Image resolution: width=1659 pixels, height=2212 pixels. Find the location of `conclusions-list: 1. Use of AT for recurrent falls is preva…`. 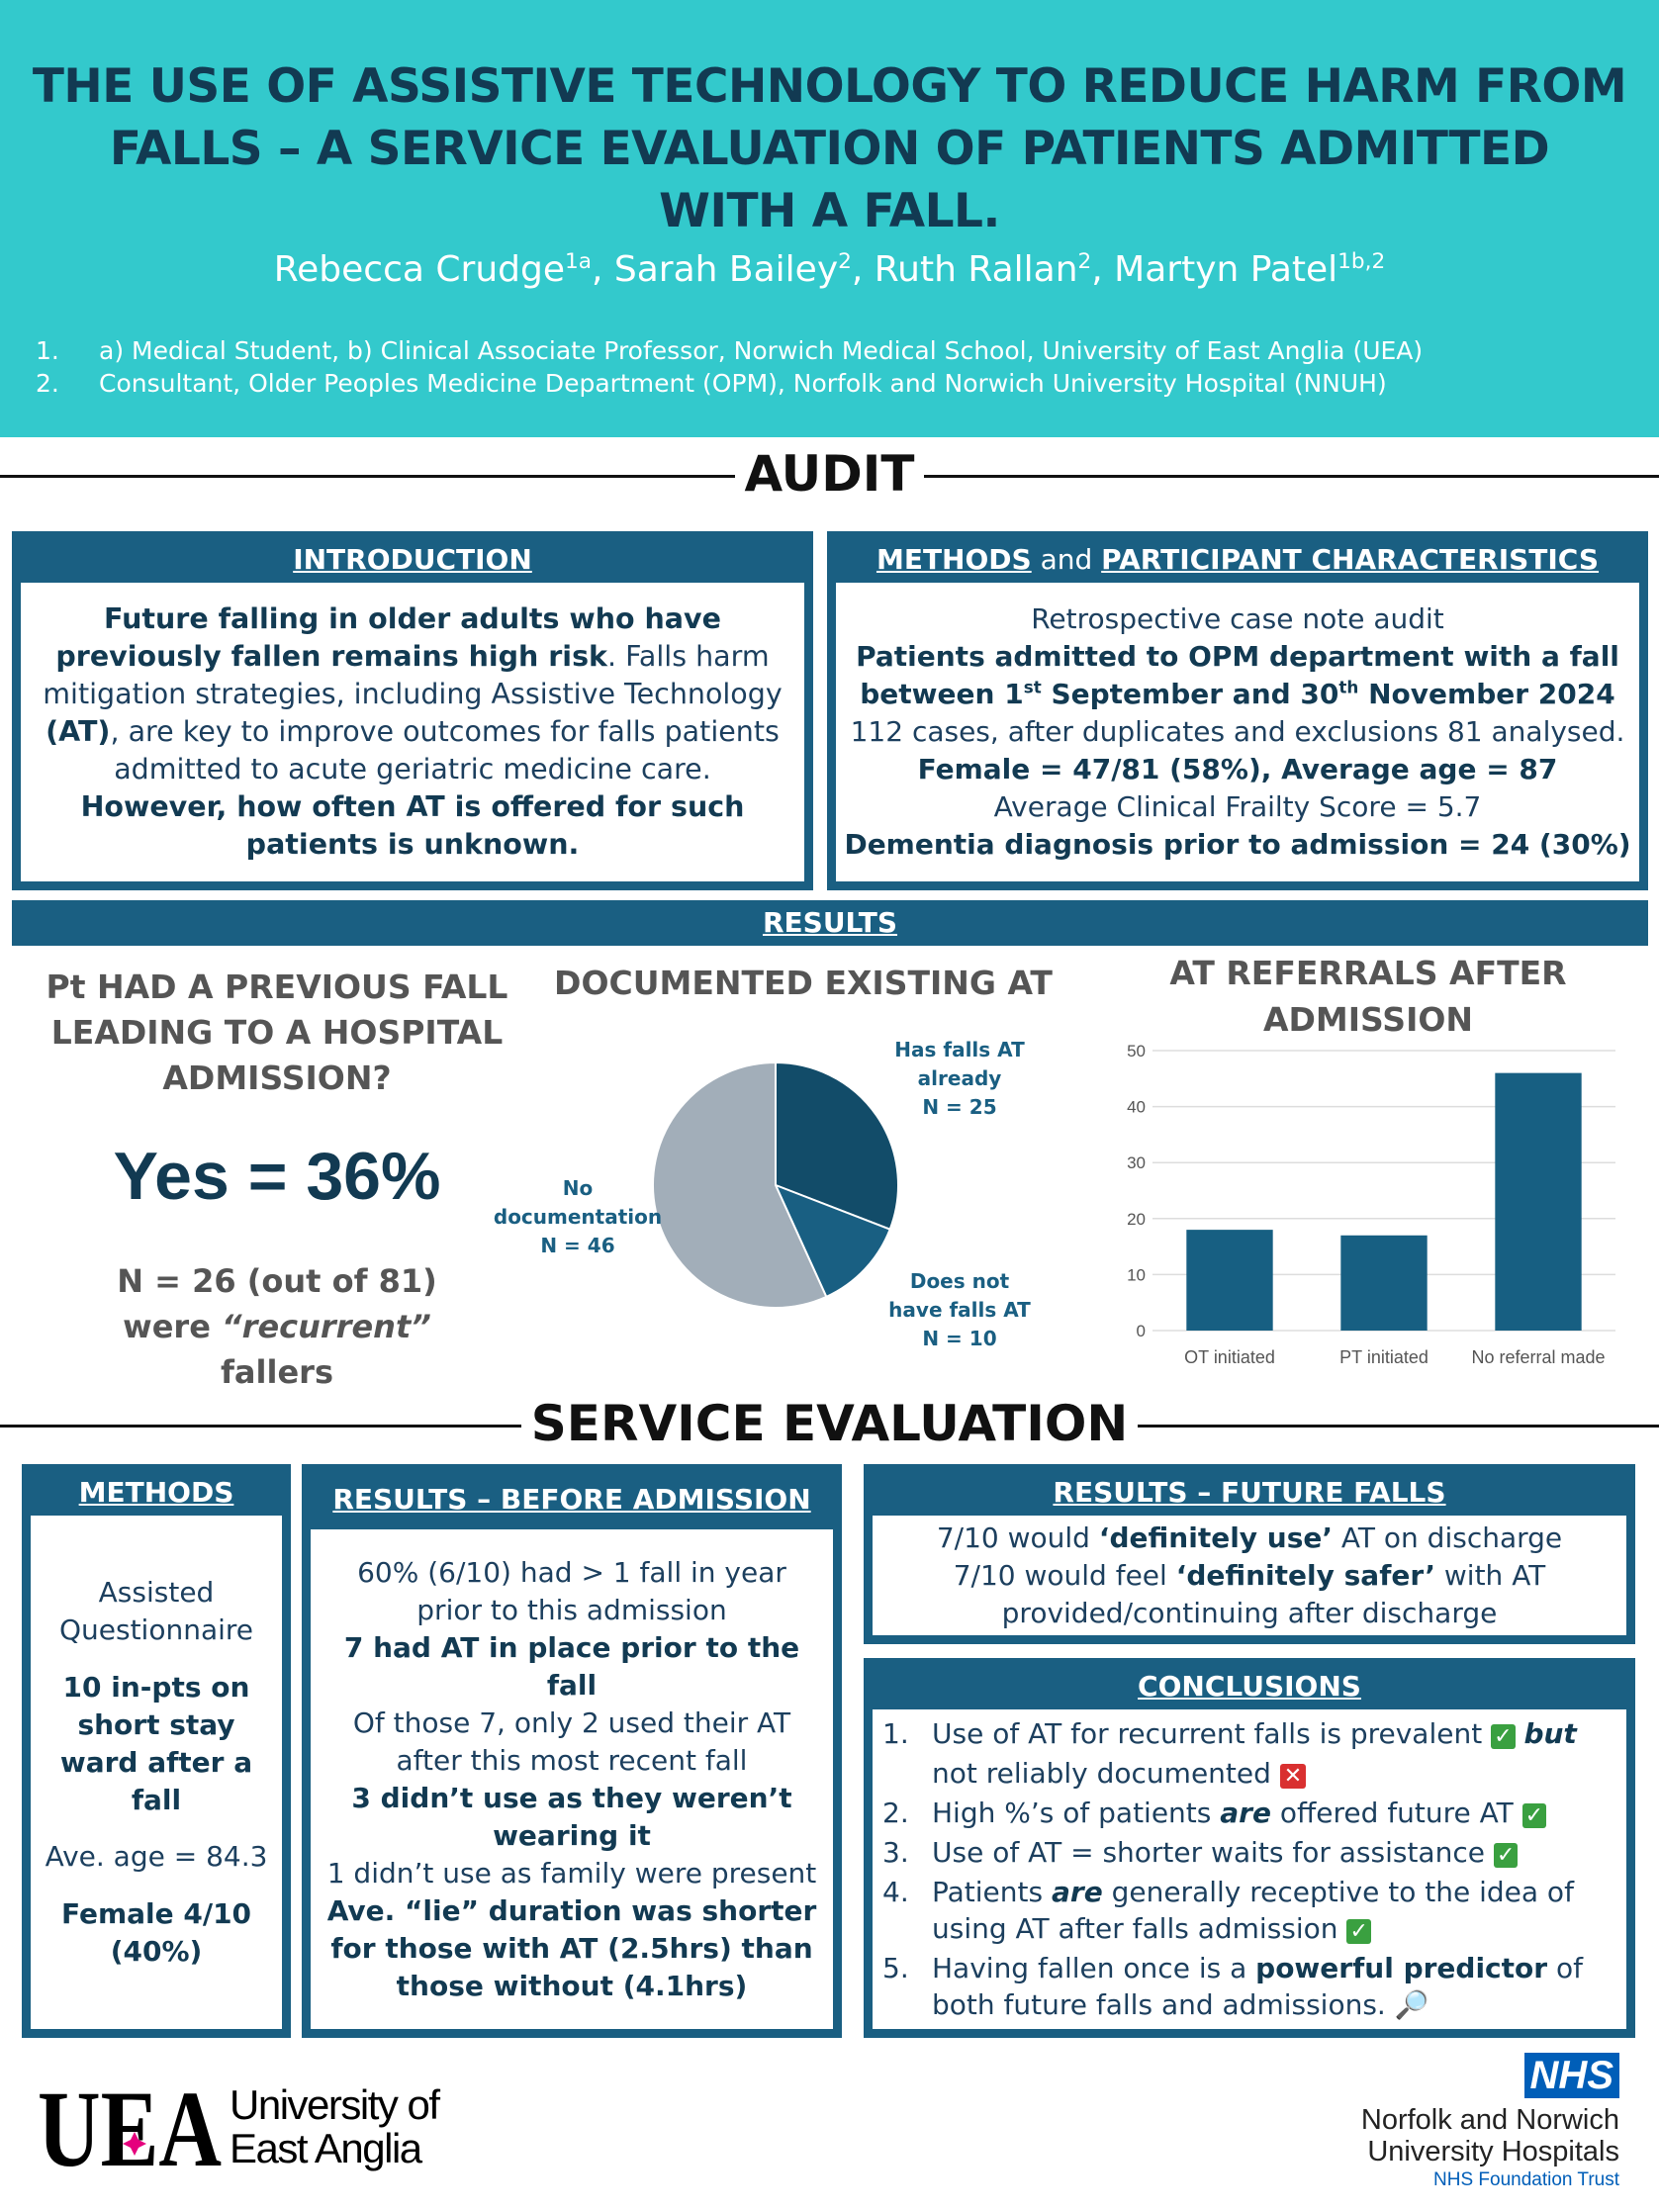

conclusions-list: 1. Use of AT for recurrent falls is preva… is located at coordinates (1249, 1869).